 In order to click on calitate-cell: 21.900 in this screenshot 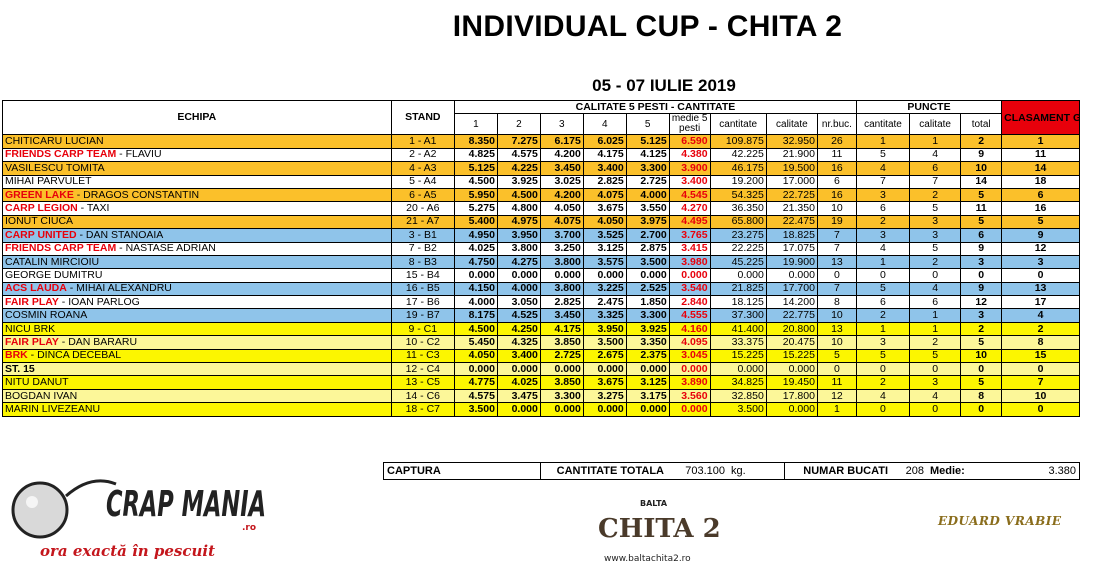, I will do `click(791, 155)`.